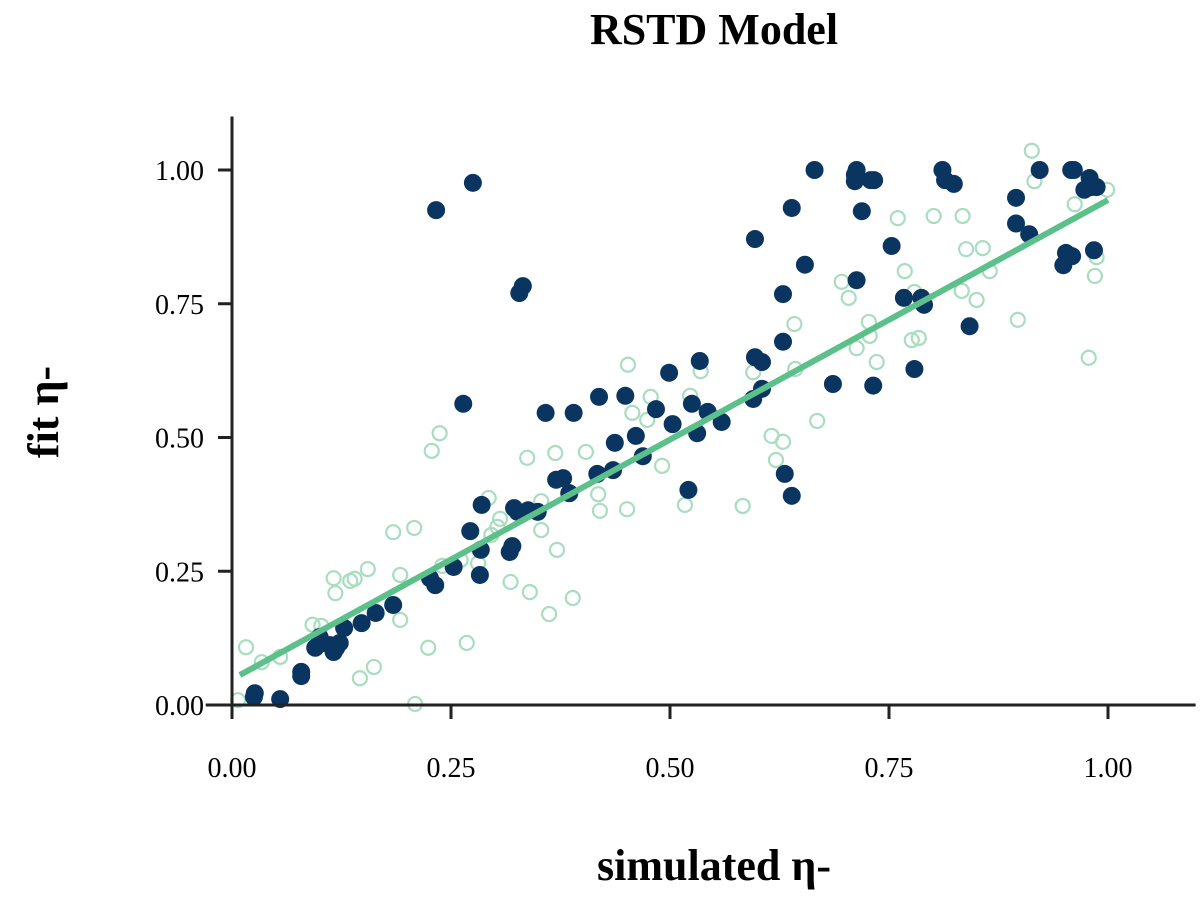 The image size is (1200, 900). What do you see at coordinates (889, 768) in the screenshot?
I see `x-tick-label: 0.75` at bounding box center [889, 768].